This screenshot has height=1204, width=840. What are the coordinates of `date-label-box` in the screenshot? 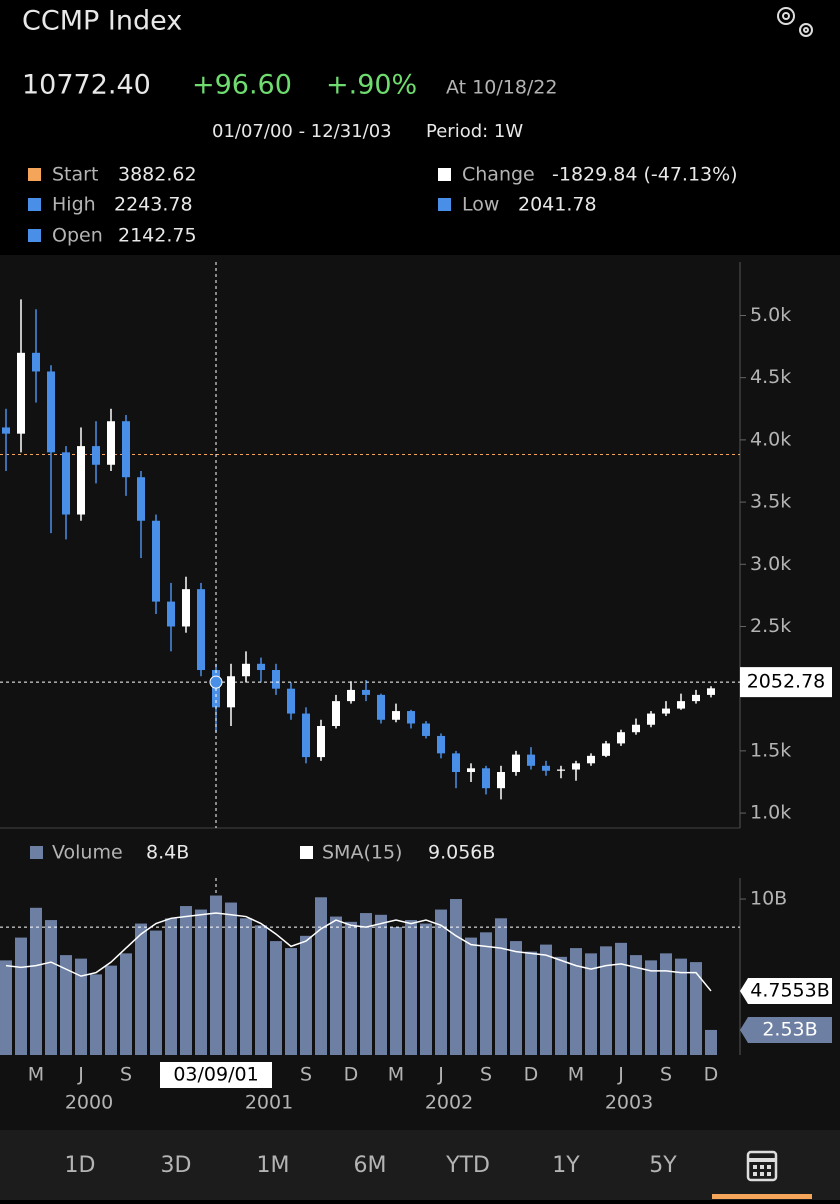 It's located at (216, 1075).